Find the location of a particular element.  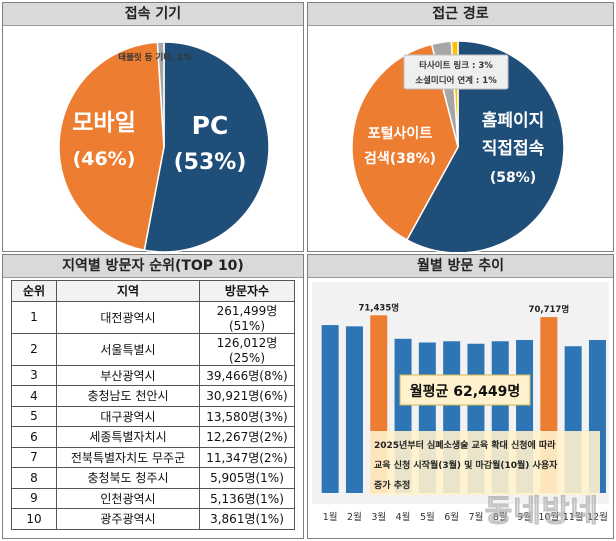

cell-region: 광주광역시 is located at coordinates (128, 519).